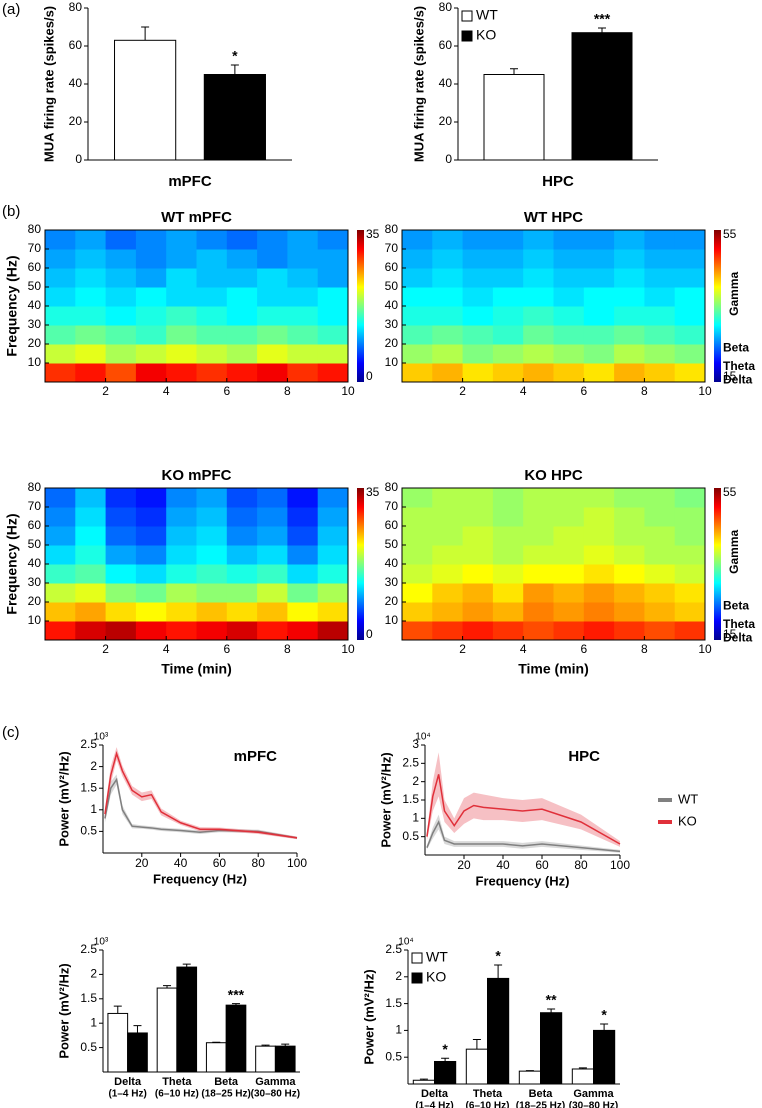  Describe the element at coordinates (422, 737) in the screenshot. I see `y-scale-label: 10⁴` at that location.